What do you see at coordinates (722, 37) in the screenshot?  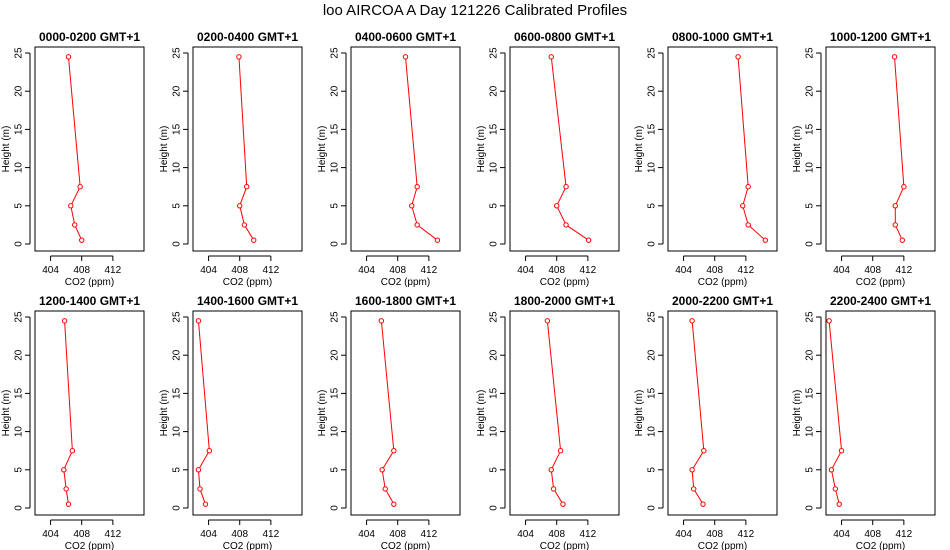 I see `panel-title: 0800-1000 GMT+1` at bounding box center [722, 37].